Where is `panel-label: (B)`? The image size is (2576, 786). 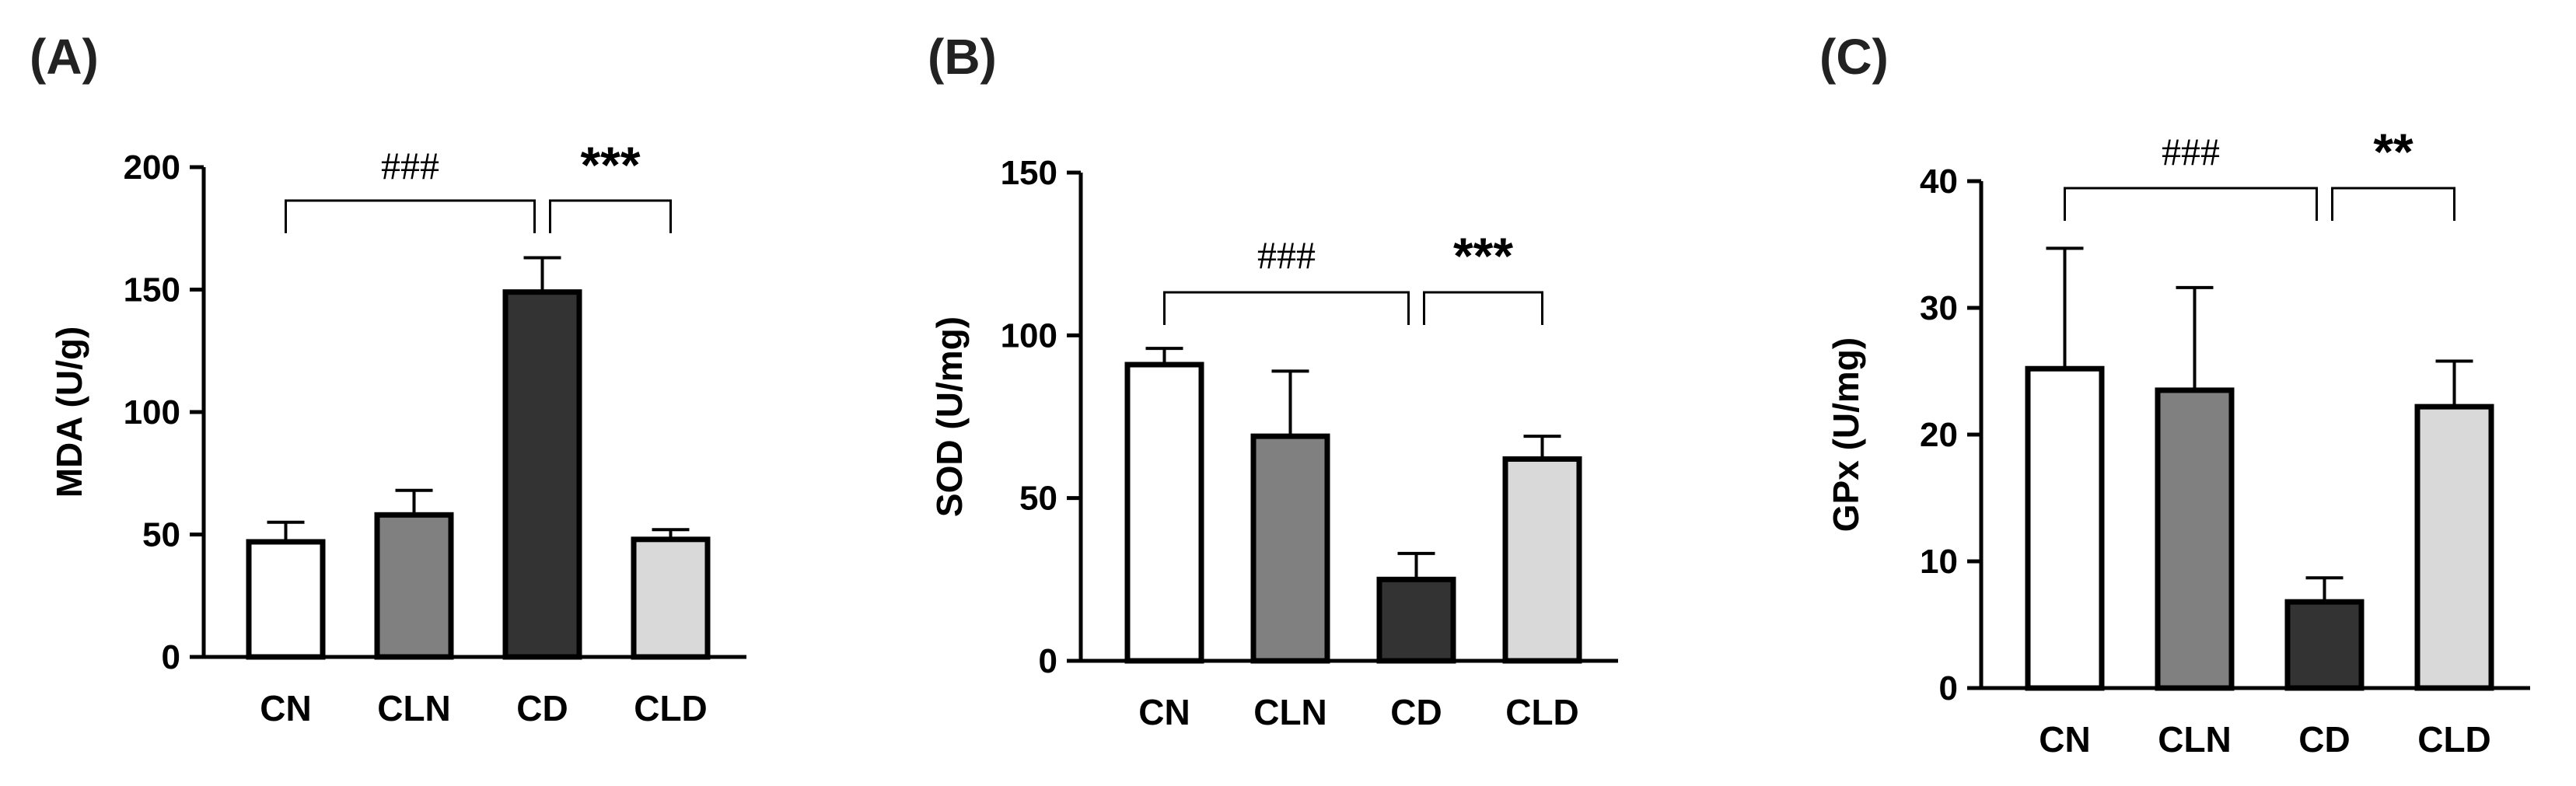 panel-label: (B) is located at coordinates (962, 57).